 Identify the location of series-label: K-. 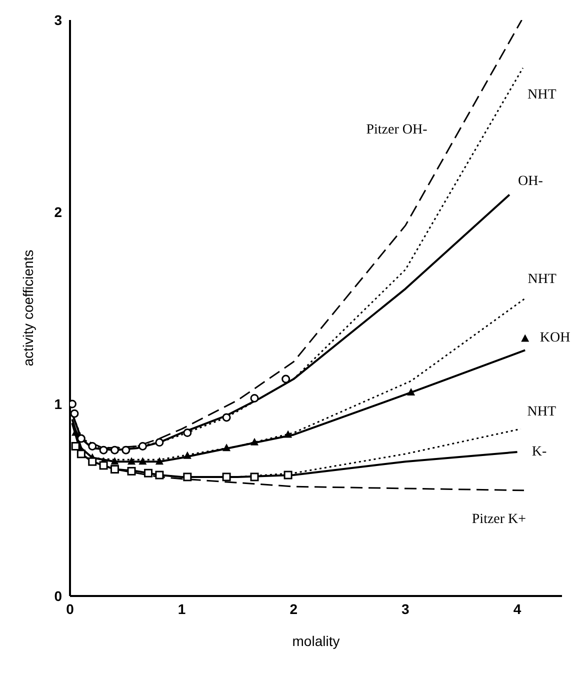
(539, 452).